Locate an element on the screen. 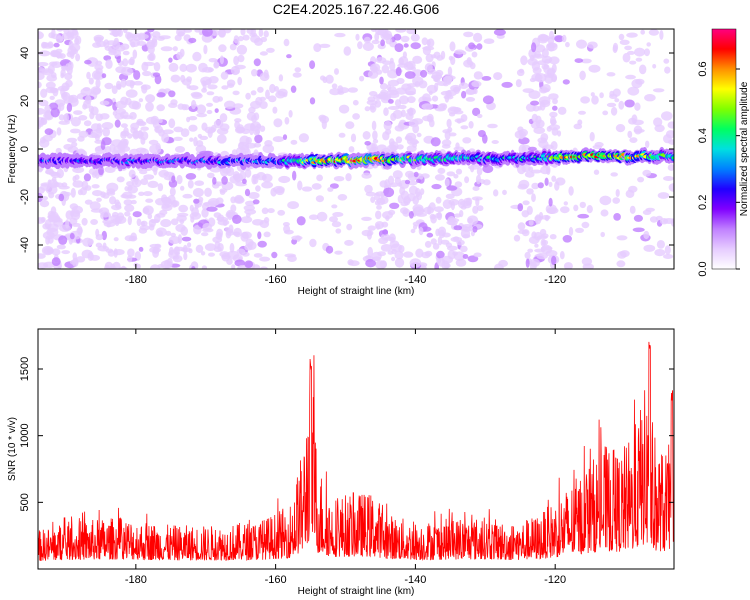 The width and height of the screenshot is (750, 600). colorbar-gradient is located at coordinates (724, 149).